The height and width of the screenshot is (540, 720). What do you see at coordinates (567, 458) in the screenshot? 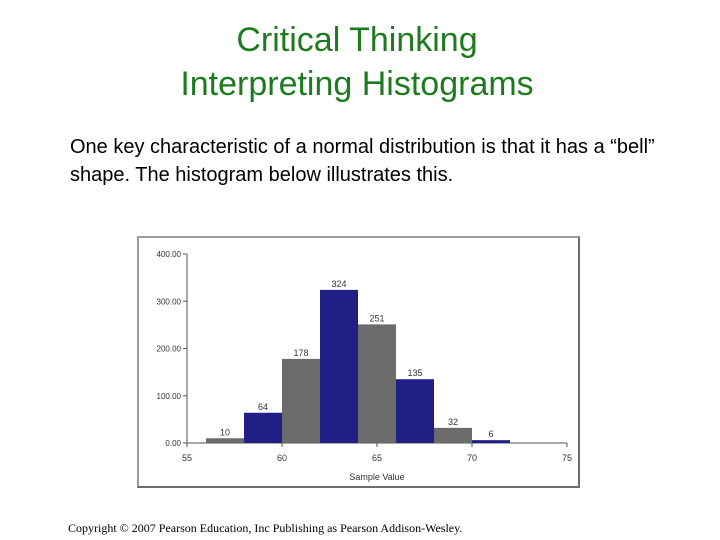
I see `x-tick-label-4: 75` at bounding box center [567, 458].